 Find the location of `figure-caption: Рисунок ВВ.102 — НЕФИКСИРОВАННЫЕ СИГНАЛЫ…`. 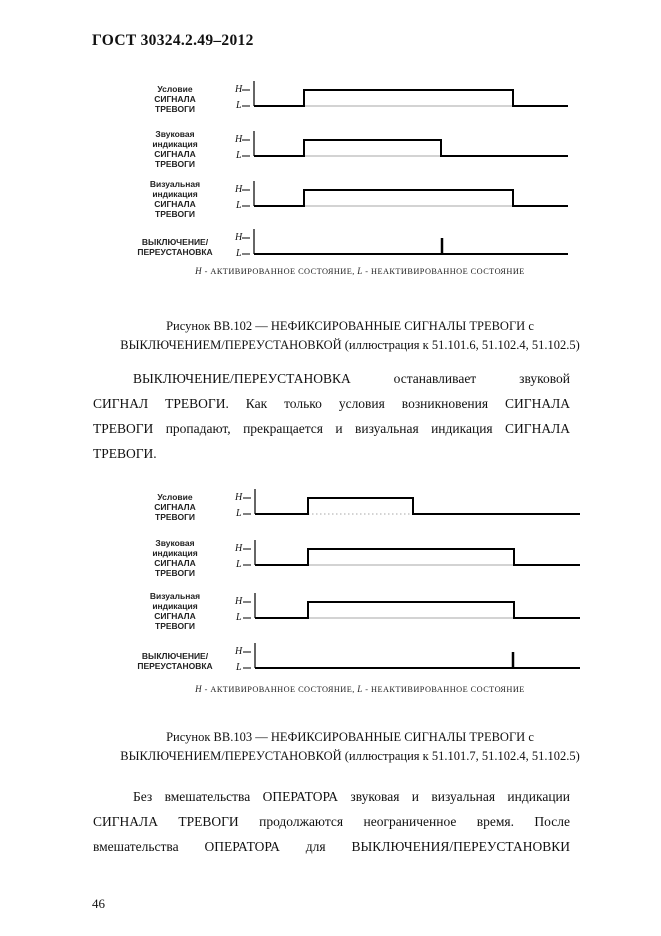

figure-caption: Рисунок ВВ.102 — НЕФИКСИРОВАННЫЕ СИГНАЛЫ… is located at coordinates (350, 335).